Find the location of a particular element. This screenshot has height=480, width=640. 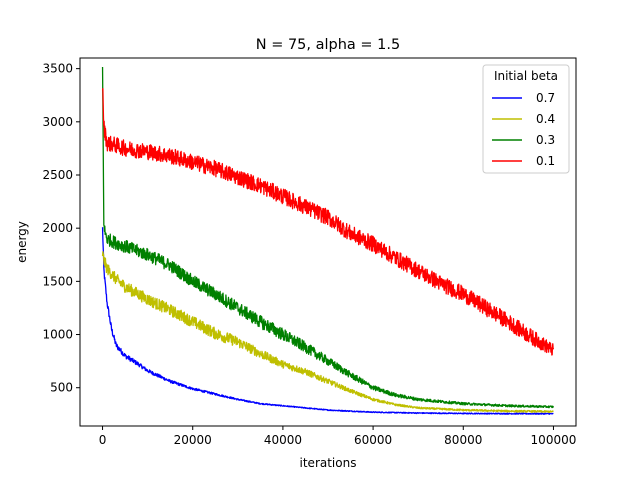

chart-title: N = 75, alpha = 1.5 is located at coordinates (328, 45).